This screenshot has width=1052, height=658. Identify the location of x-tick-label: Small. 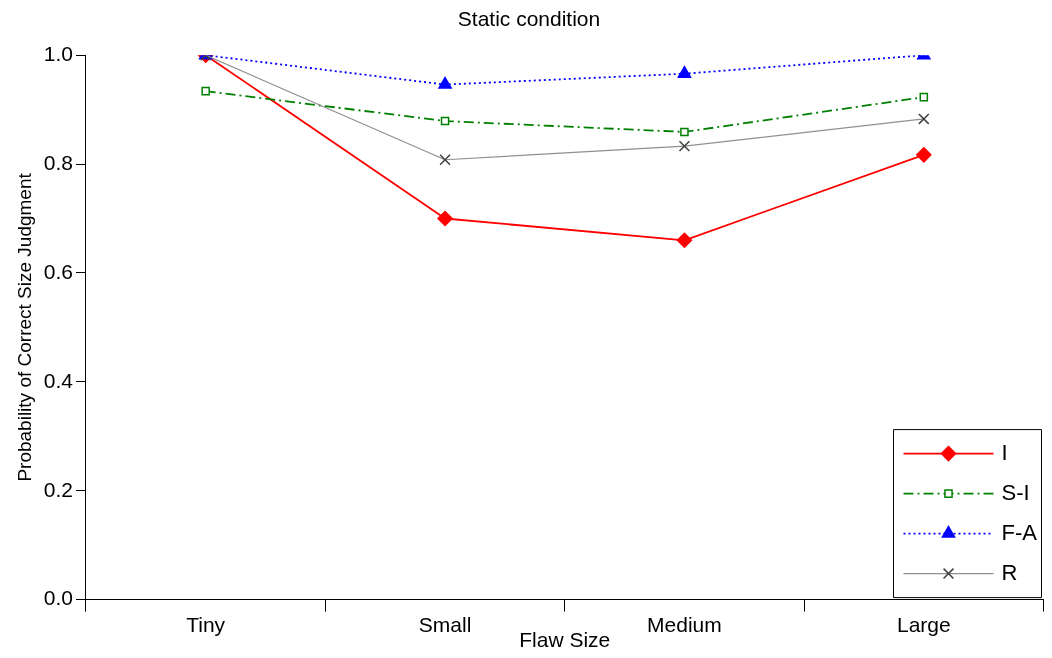
(445, 624).